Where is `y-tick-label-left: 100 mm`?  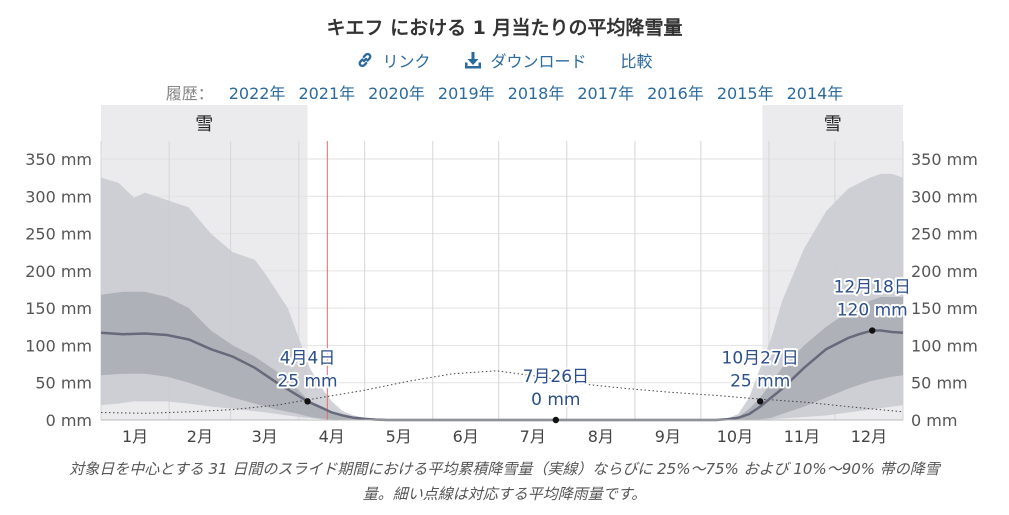 y-tick-label-left: 100 mm is located at coordinates (58, 345).